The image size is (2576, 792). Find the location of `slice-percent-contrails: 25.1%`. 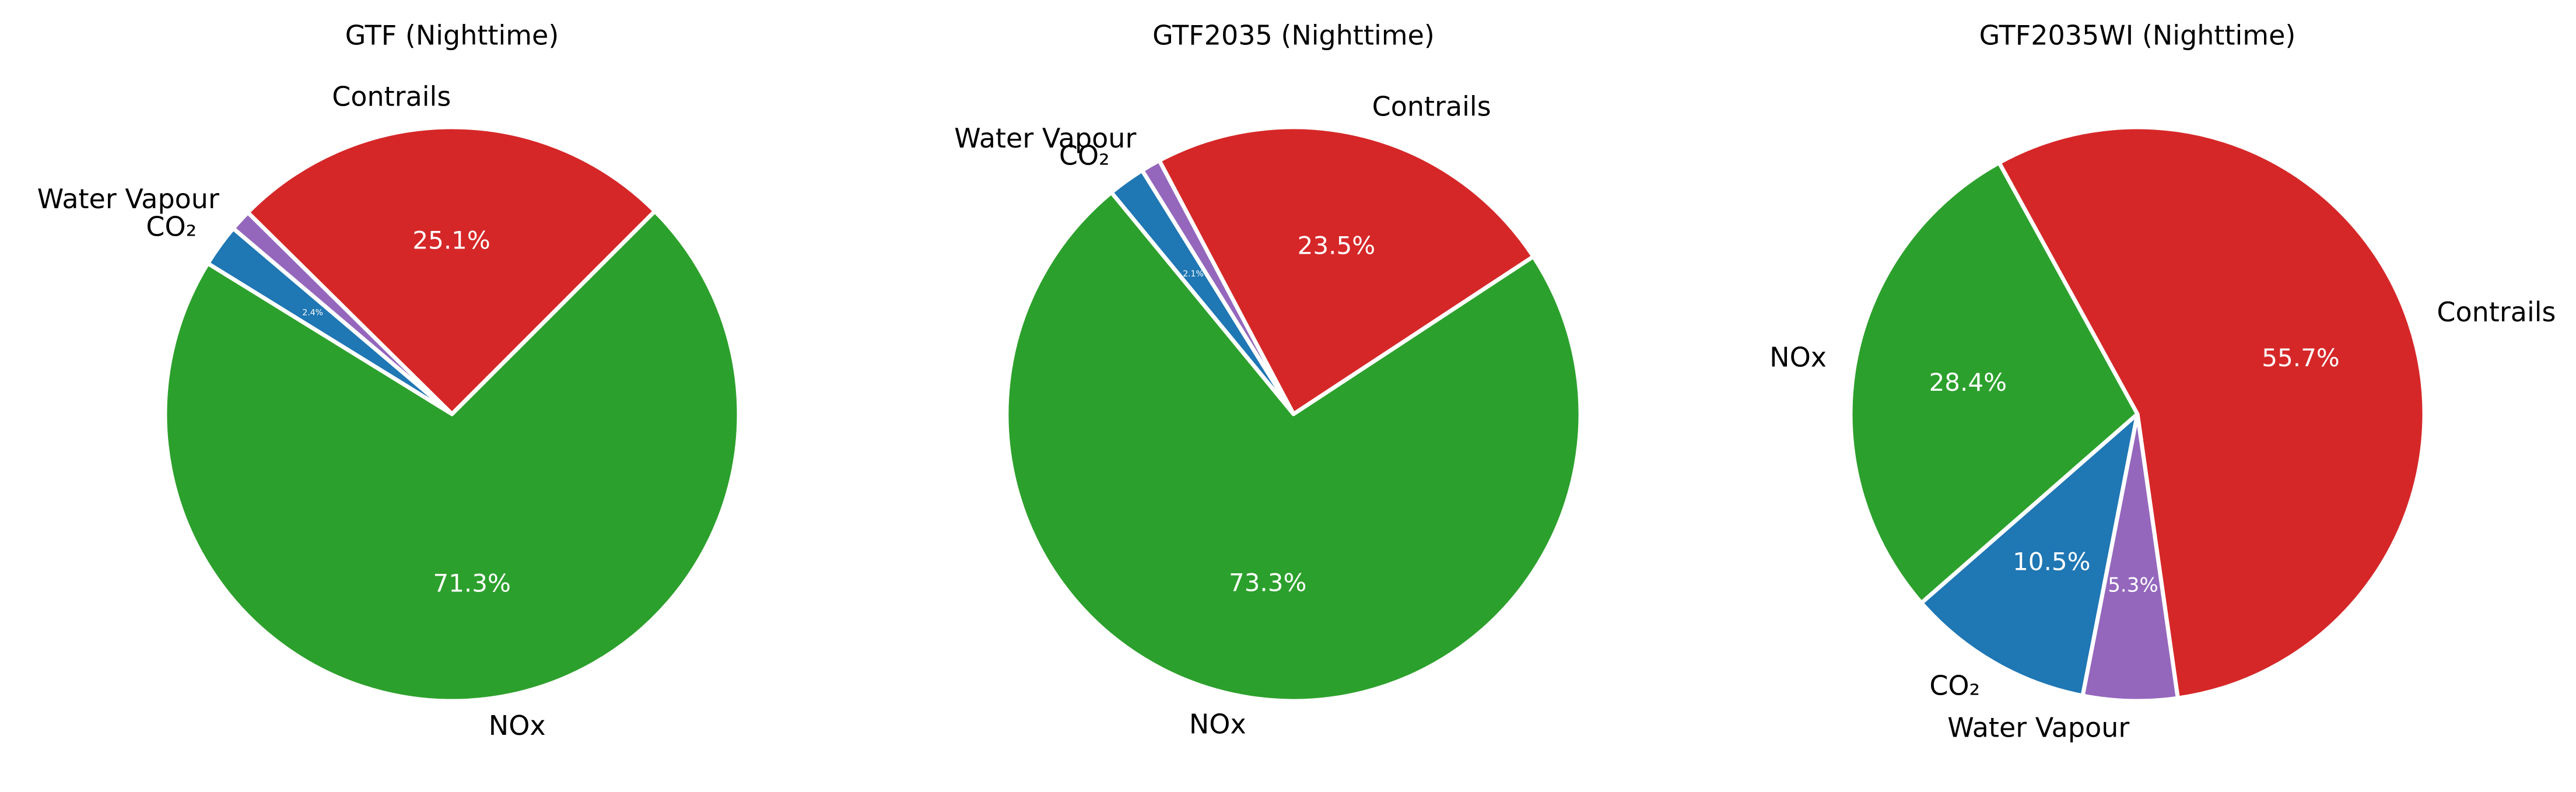

slice-percent-contrails: 25.1% is located at coordinates (451, 240).